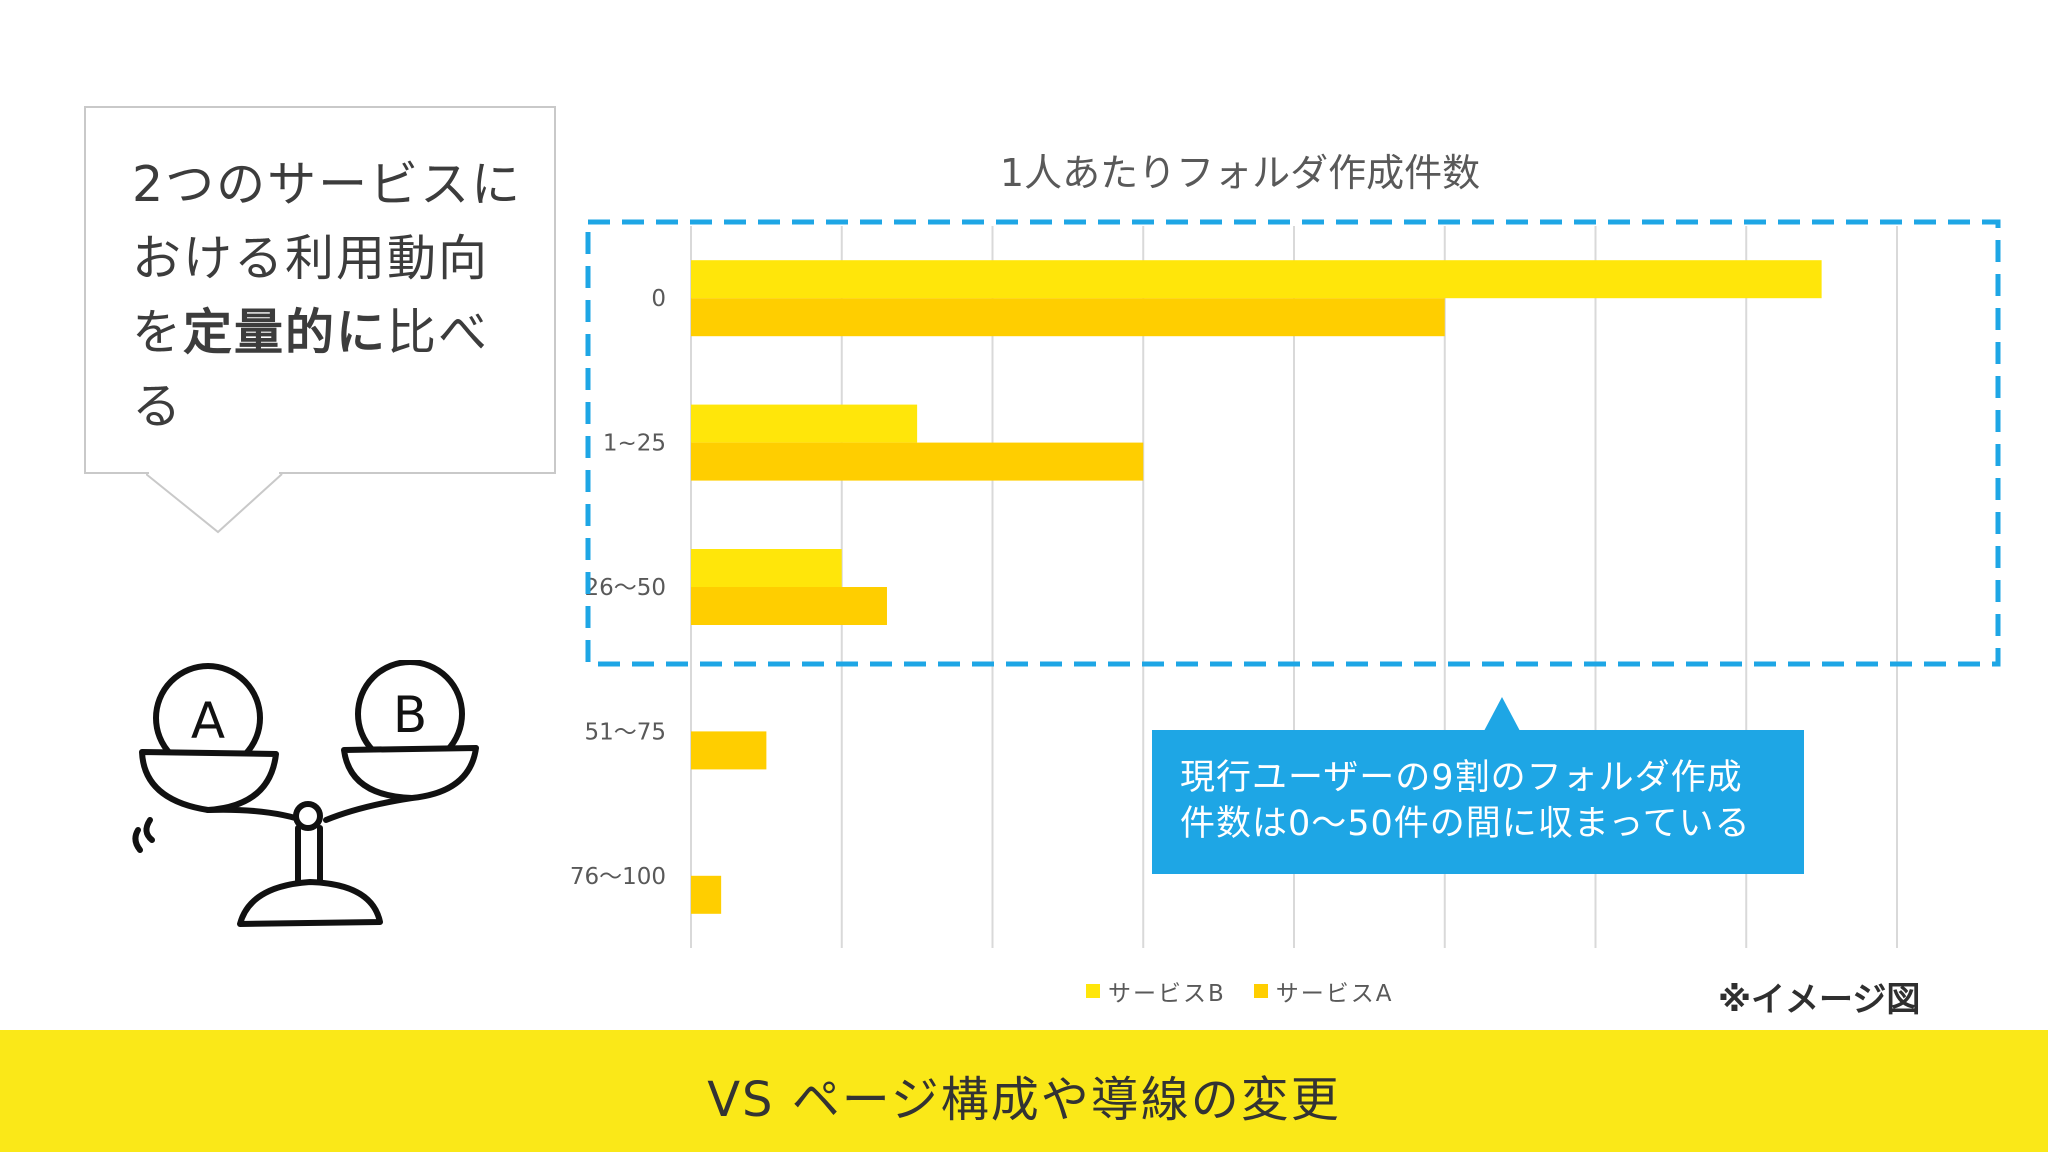 Image resolution: width=2048 pixels, height=1152 pixels. I want to click on chart-legend: サービスB サービスA, so click(1240, 991).